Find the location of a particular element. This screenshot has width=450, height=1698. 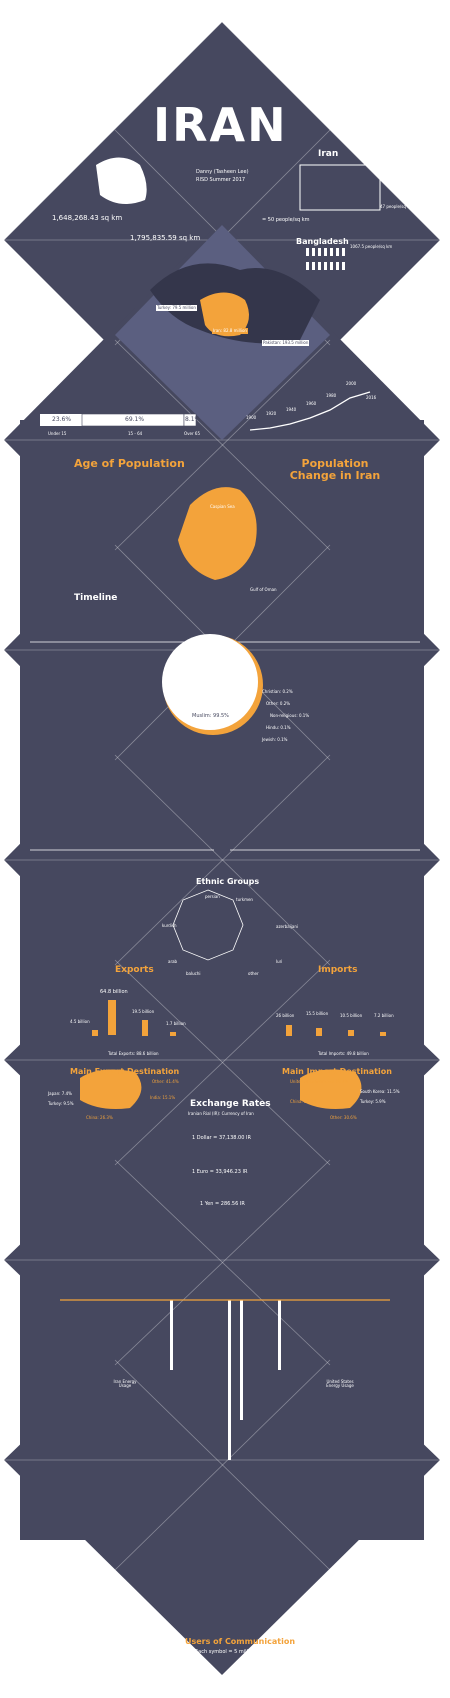

energy-us-label: United States Energy Usage is located at coordinates (340, 1384).